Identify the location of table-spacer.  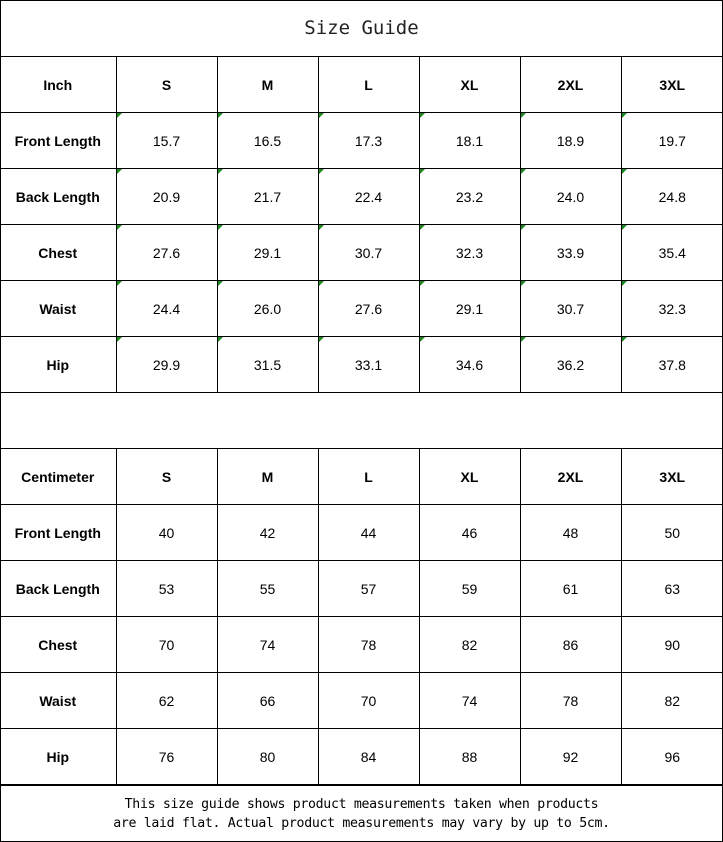
(361, 420).